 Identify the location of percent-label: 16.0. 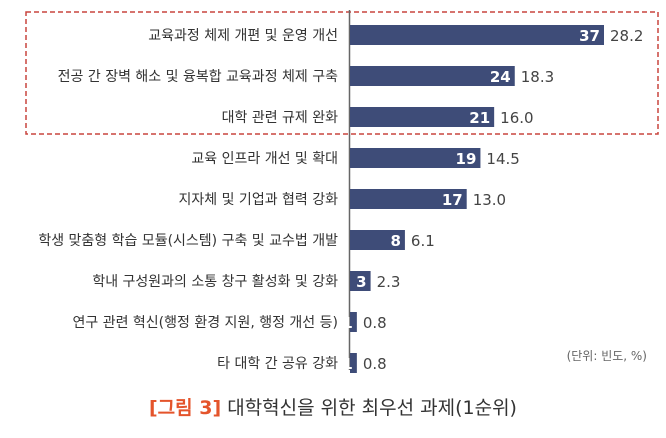
(516, 118).